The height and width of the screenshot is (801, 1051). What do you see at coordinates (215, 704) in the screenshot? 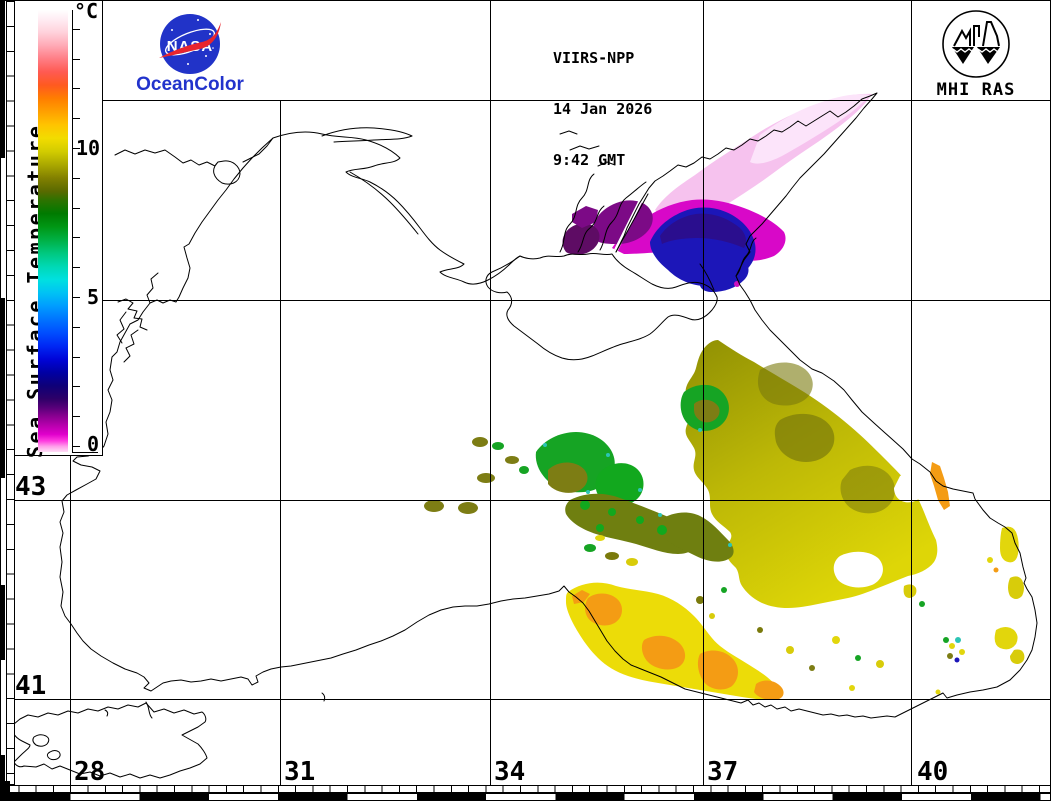
I see `coastline-small-lakes` at bounding box center [215, 704].